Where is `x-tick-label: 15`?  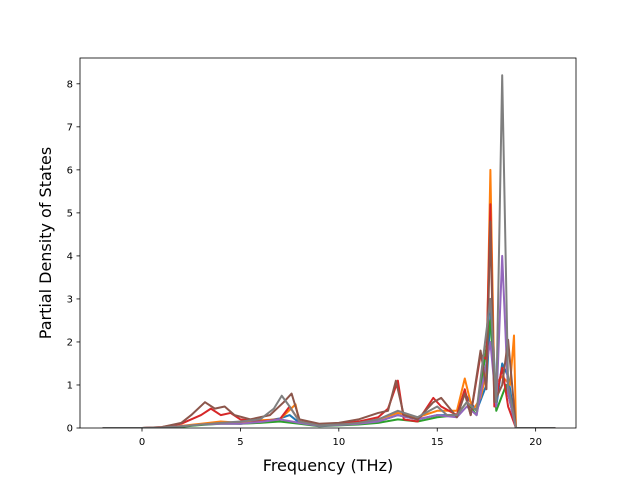
x-tick-label: 15 is located at coordinates (437, 442).